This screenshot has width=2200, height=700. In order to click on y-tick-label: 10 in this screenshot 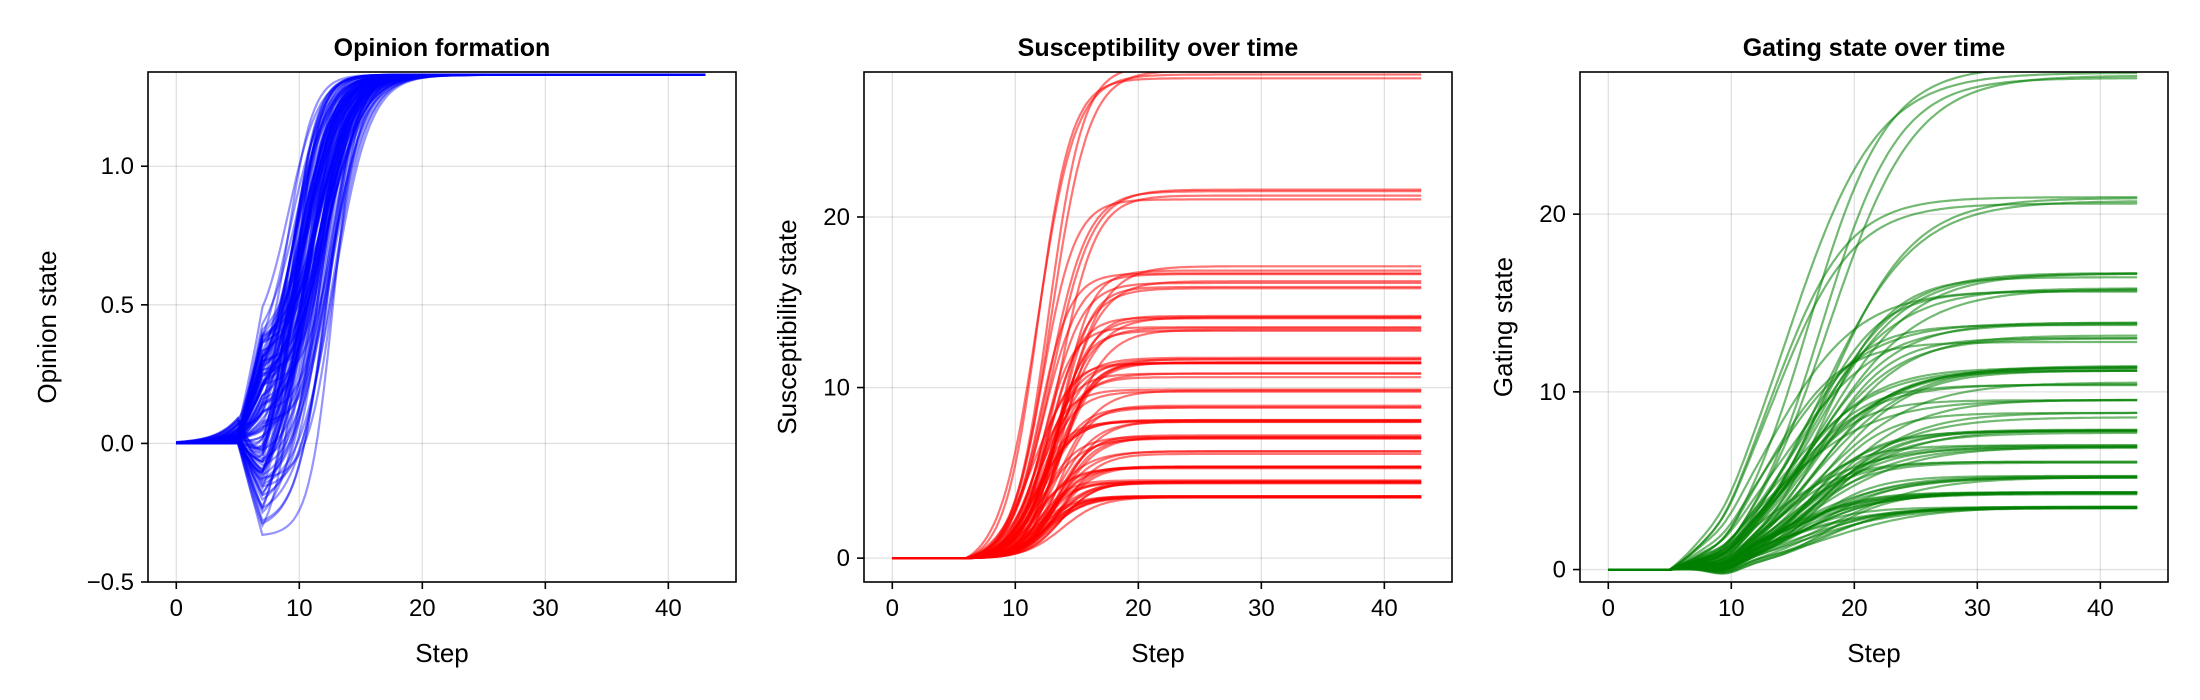, I will do `click(836, 388)`.